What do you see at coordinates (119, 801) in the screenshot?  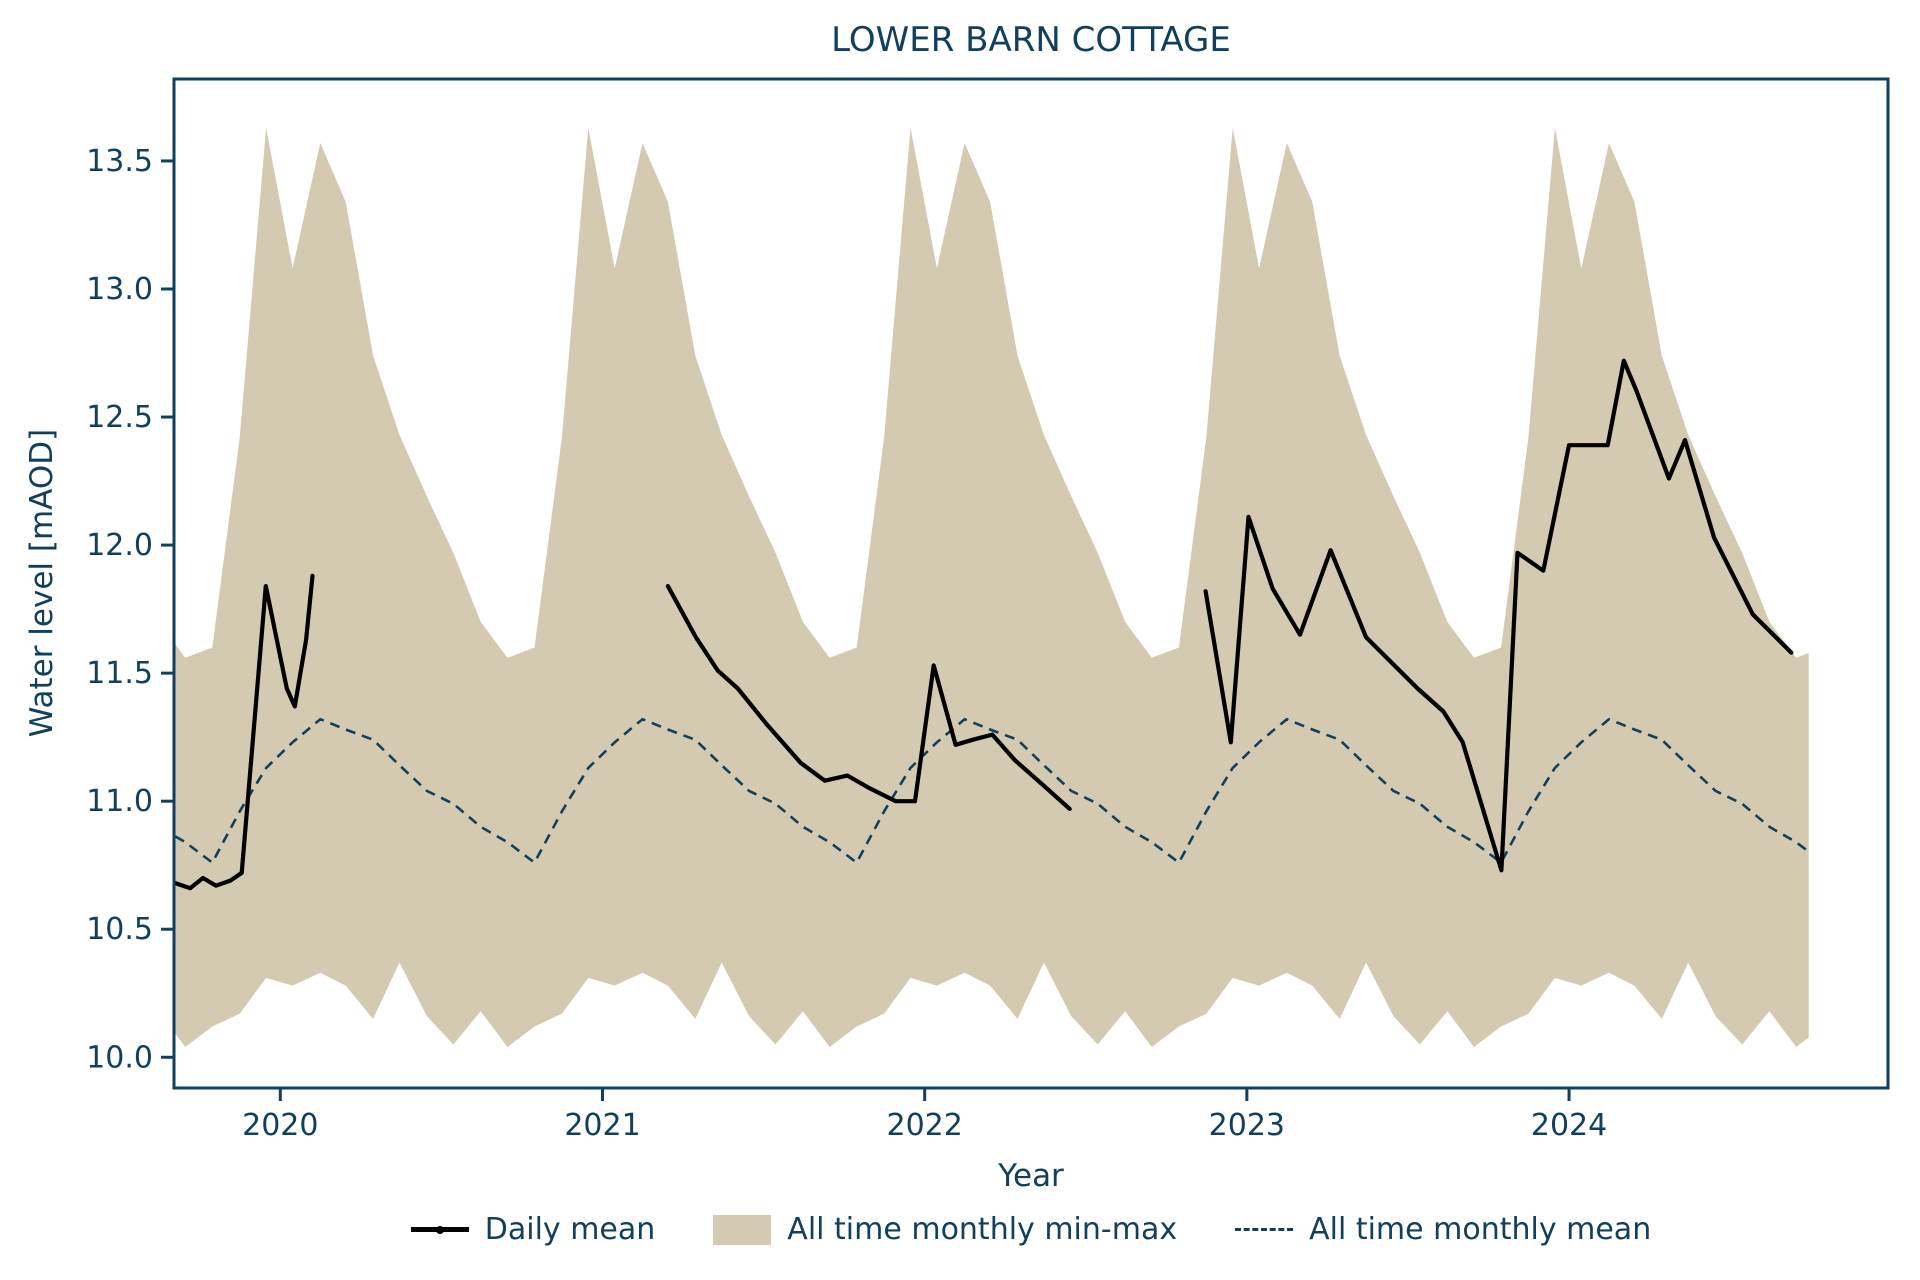 I see `y-tick-label: 11.0` at bounding box center [119, 801].